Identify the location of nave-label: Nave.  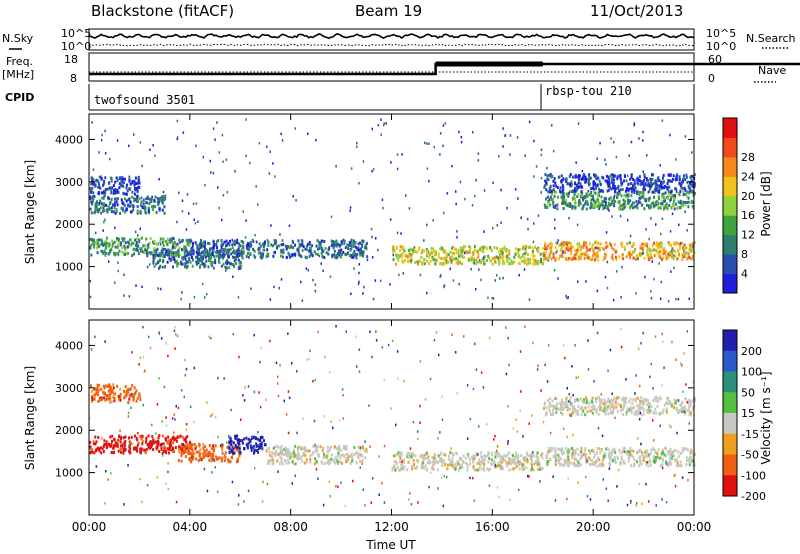
(772, 70).